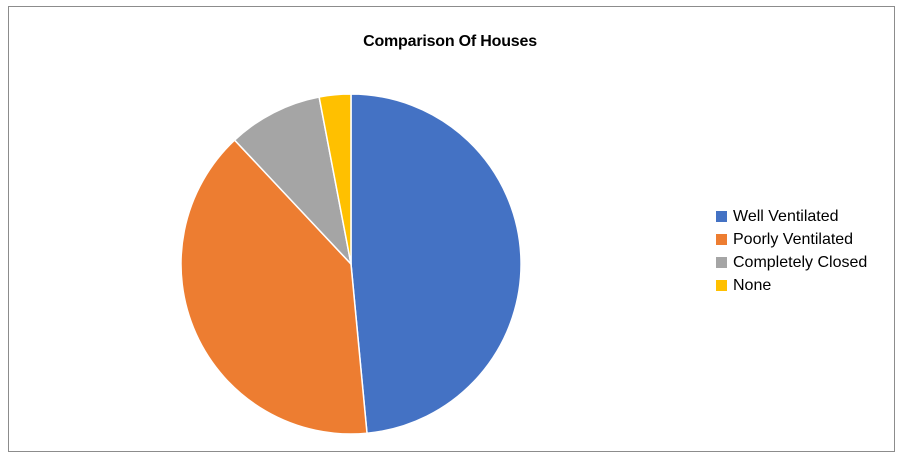 This screenshot has width=900, height=457. Describe the element at coordinates (292, 180) in the screenshot. I see `pie-slice-completely-closed` at that location.